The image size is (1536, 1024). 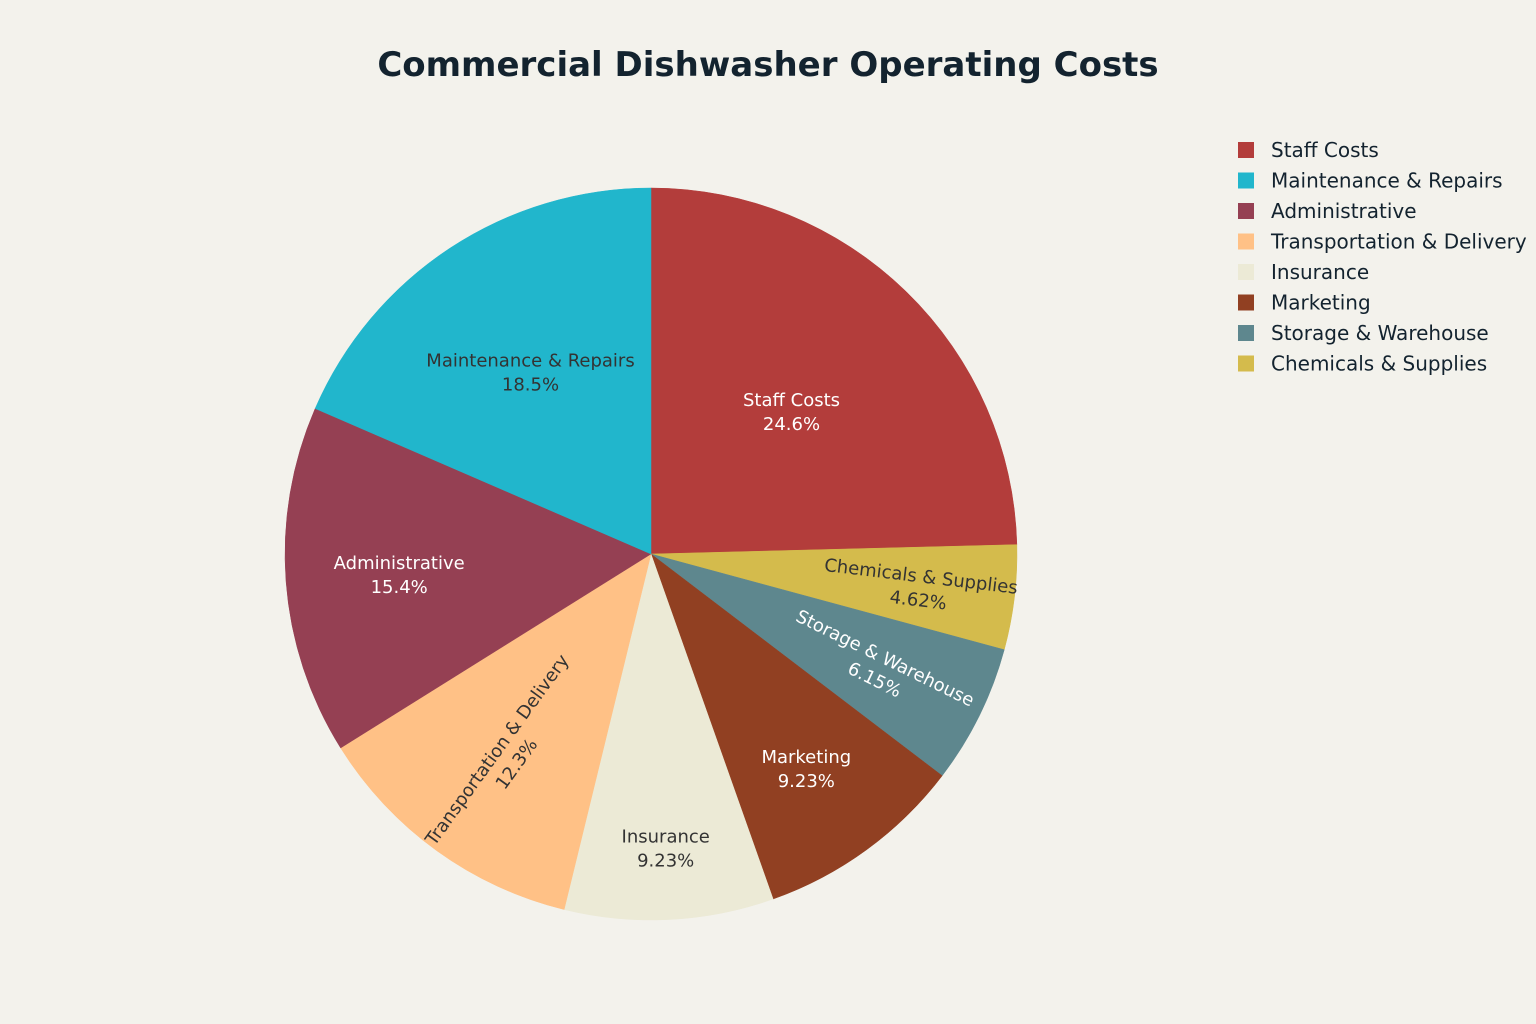 What do you see at coordinates (666, 848) in the screenshot?
I see `slice-label-insurance: Insurance 9.23%` at bounding box center [666, 848].